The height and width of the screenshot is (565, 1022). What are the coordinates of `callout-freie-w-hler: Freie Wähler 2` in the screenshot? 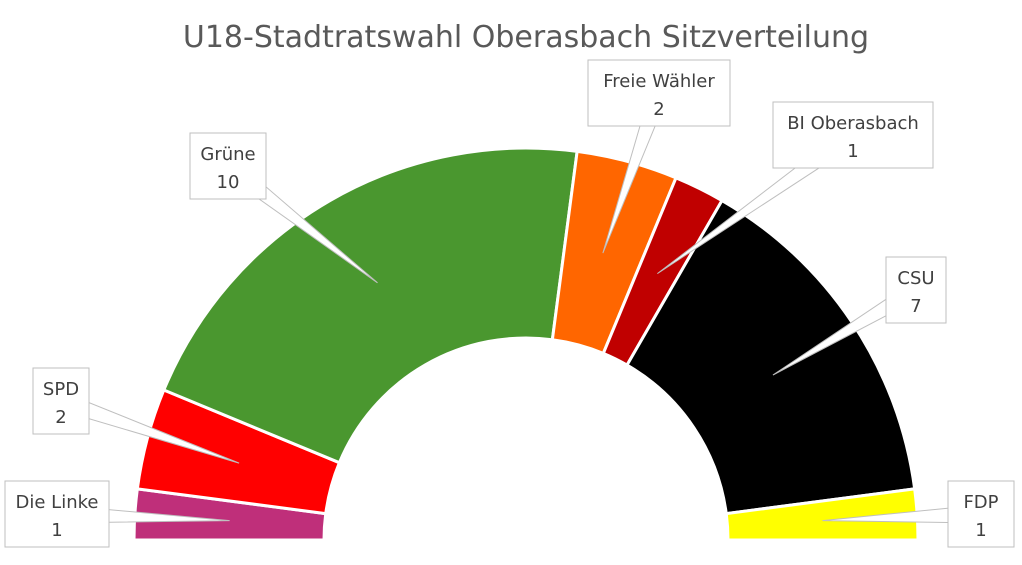 It's located at (659, 156).